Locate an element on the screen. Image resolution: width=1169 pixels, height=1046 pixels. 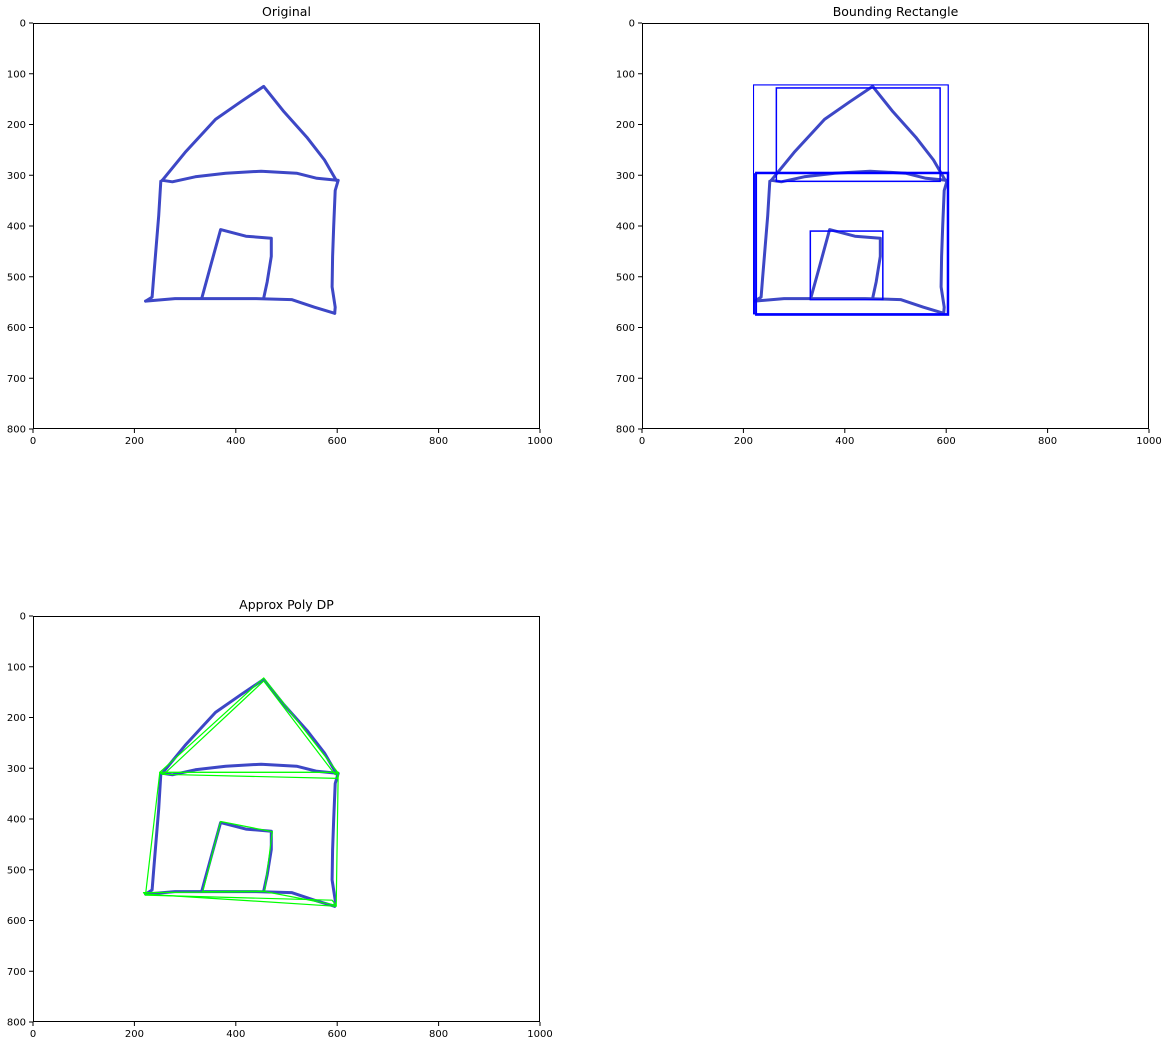
subplot-title: Approx Poly DP is located at coordinates (286, 604).